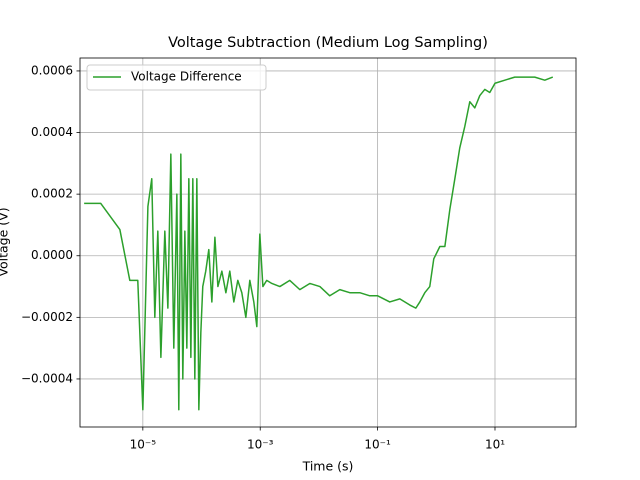 The height and width of the screenshot is (480, 640). Describe the element at coordinates (47, 378) in the screenshot. I see `y-tick-label: −0.0004` at that location.